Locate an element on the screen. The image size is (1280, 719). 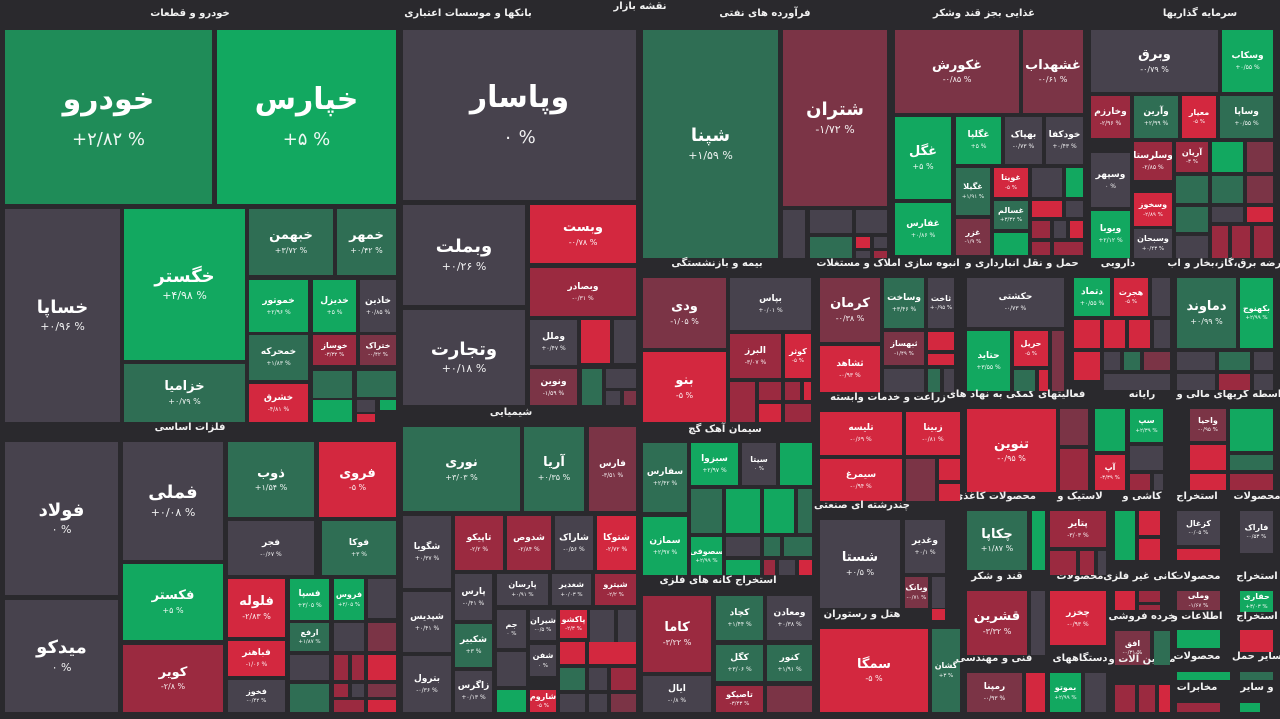
stock-tile: وسخوز -۲/۸۹ % is located at coordinates (1153, 209).